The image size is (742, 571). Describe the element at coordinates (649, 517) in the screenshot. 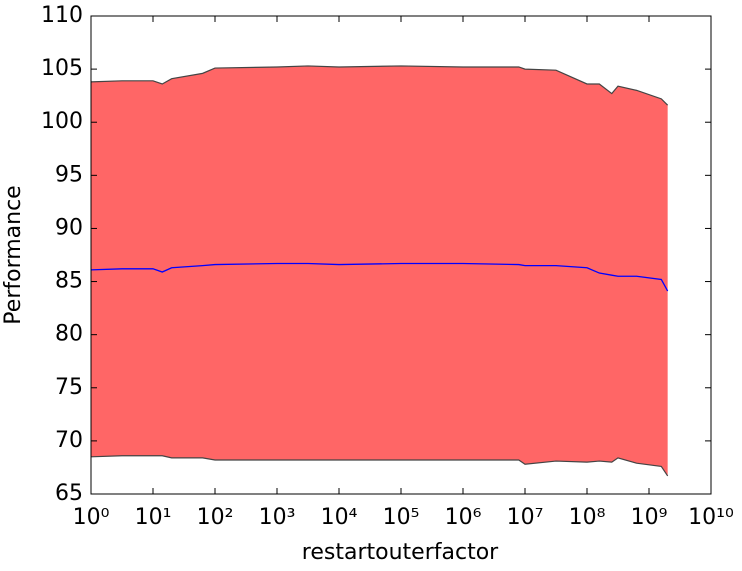

I see `x-tick-label: 10⁹` at that location.